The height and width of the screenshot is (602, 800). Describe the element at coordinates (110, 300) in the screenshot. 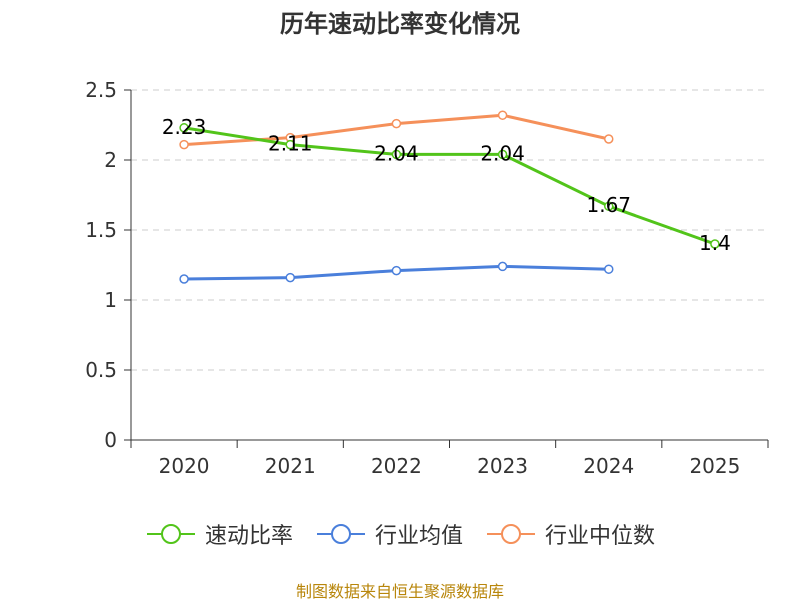

I see `y-tick-label: 1` at that location.